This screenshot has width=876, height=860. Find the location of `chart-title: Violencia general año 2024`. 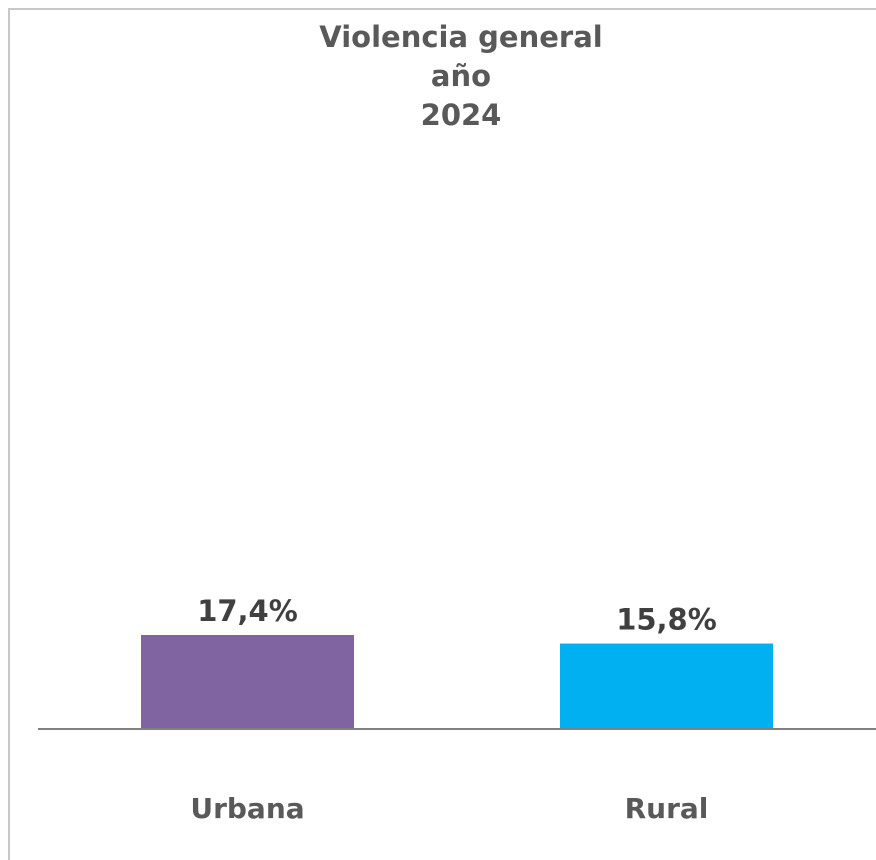

chart-title: Violencia general año 2024 is located at coordinates (460, 76).